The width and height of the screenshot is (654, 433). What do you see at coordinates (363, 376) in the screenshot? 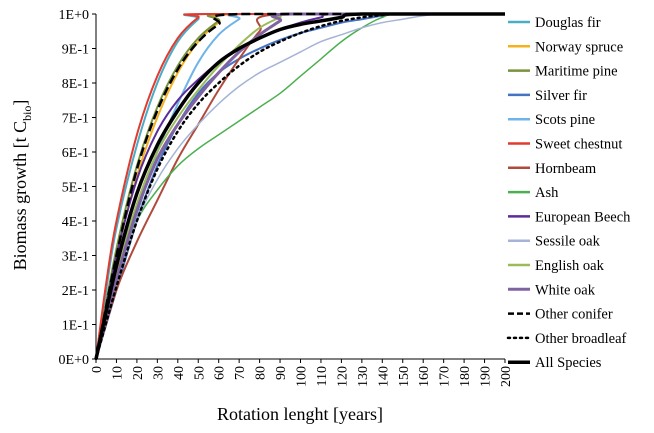
I see `x-tick-label: 130` at bounding box center [363, 376].